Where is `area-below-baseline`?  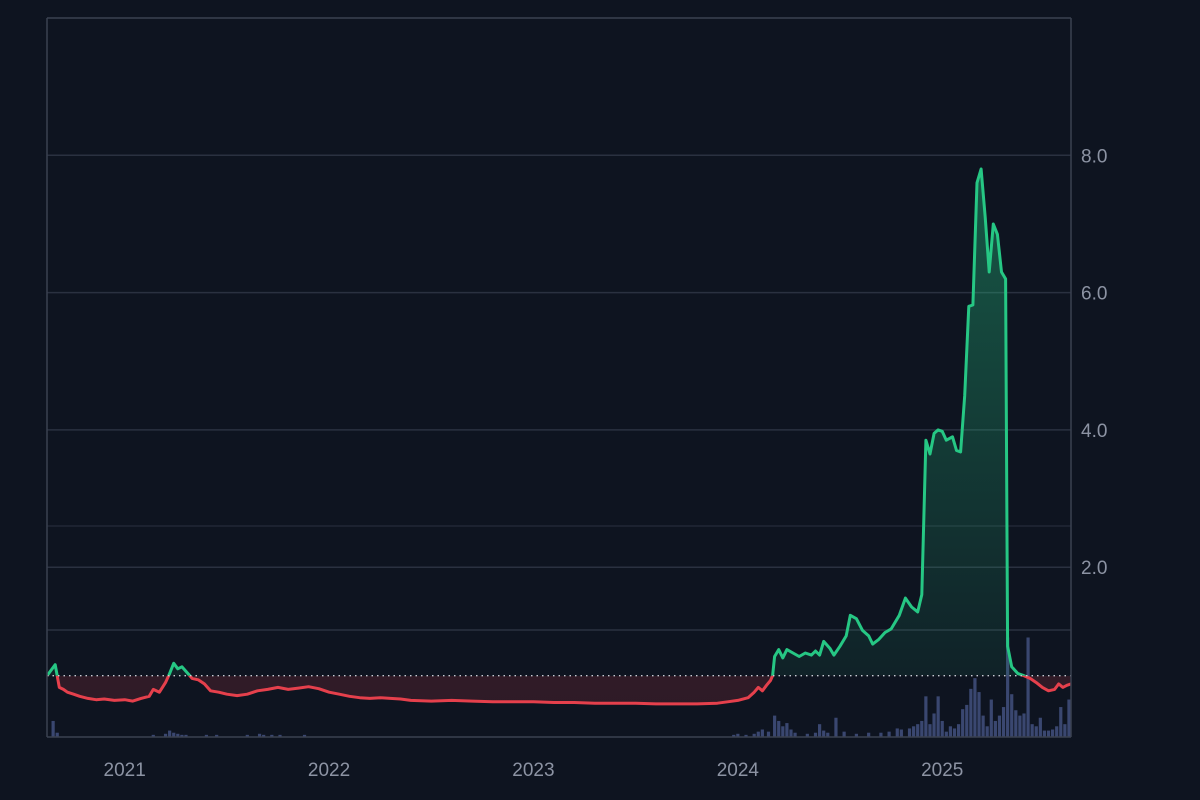 area-below-baseline is located at coordinates (564, 689).